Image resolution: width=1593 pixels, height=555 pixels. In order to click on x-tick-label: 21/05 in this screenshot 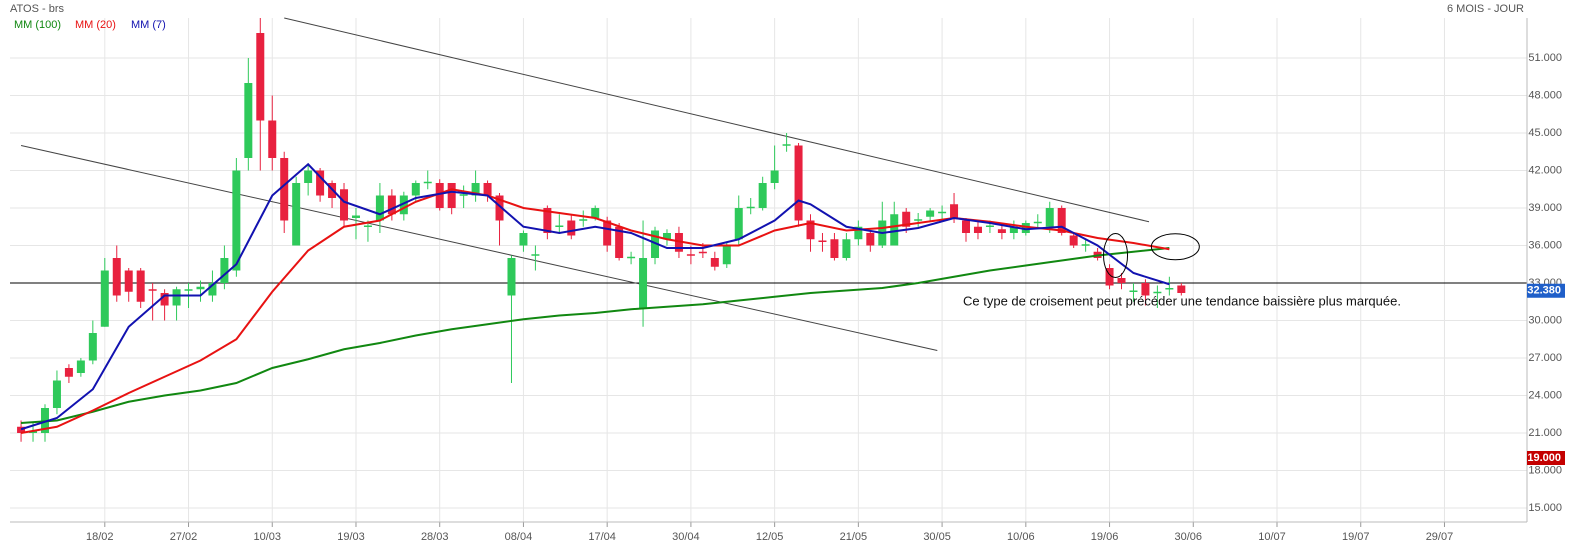, I will do `click(854, 537)`.